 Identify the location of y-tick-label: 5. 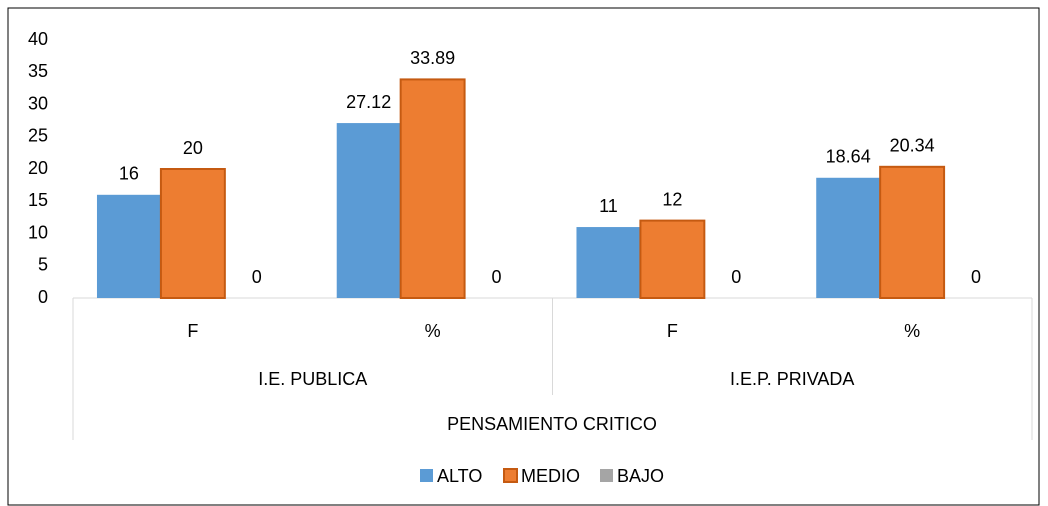
(43, 265).